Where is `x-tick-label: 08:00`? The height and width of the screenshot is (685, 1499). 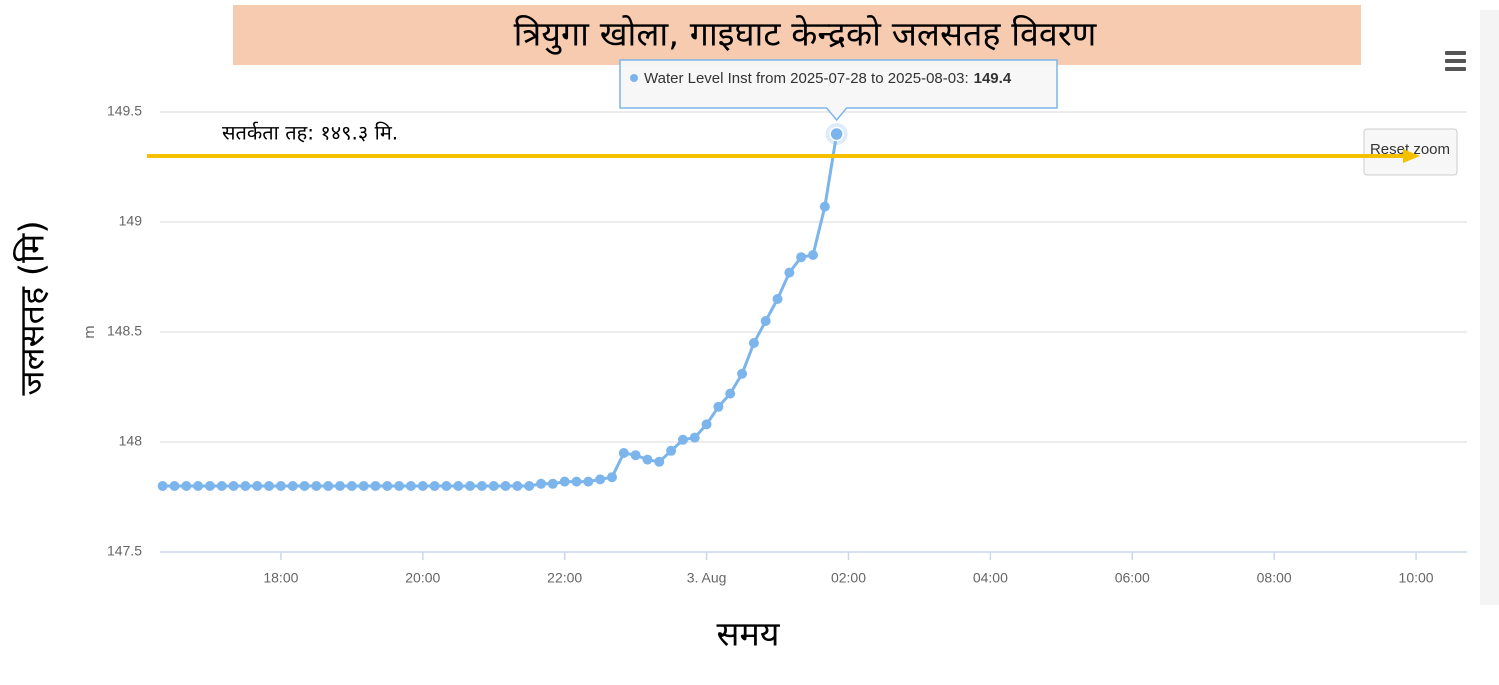 x-tick-label: 08:00 is located at coordinates (1274, 578).